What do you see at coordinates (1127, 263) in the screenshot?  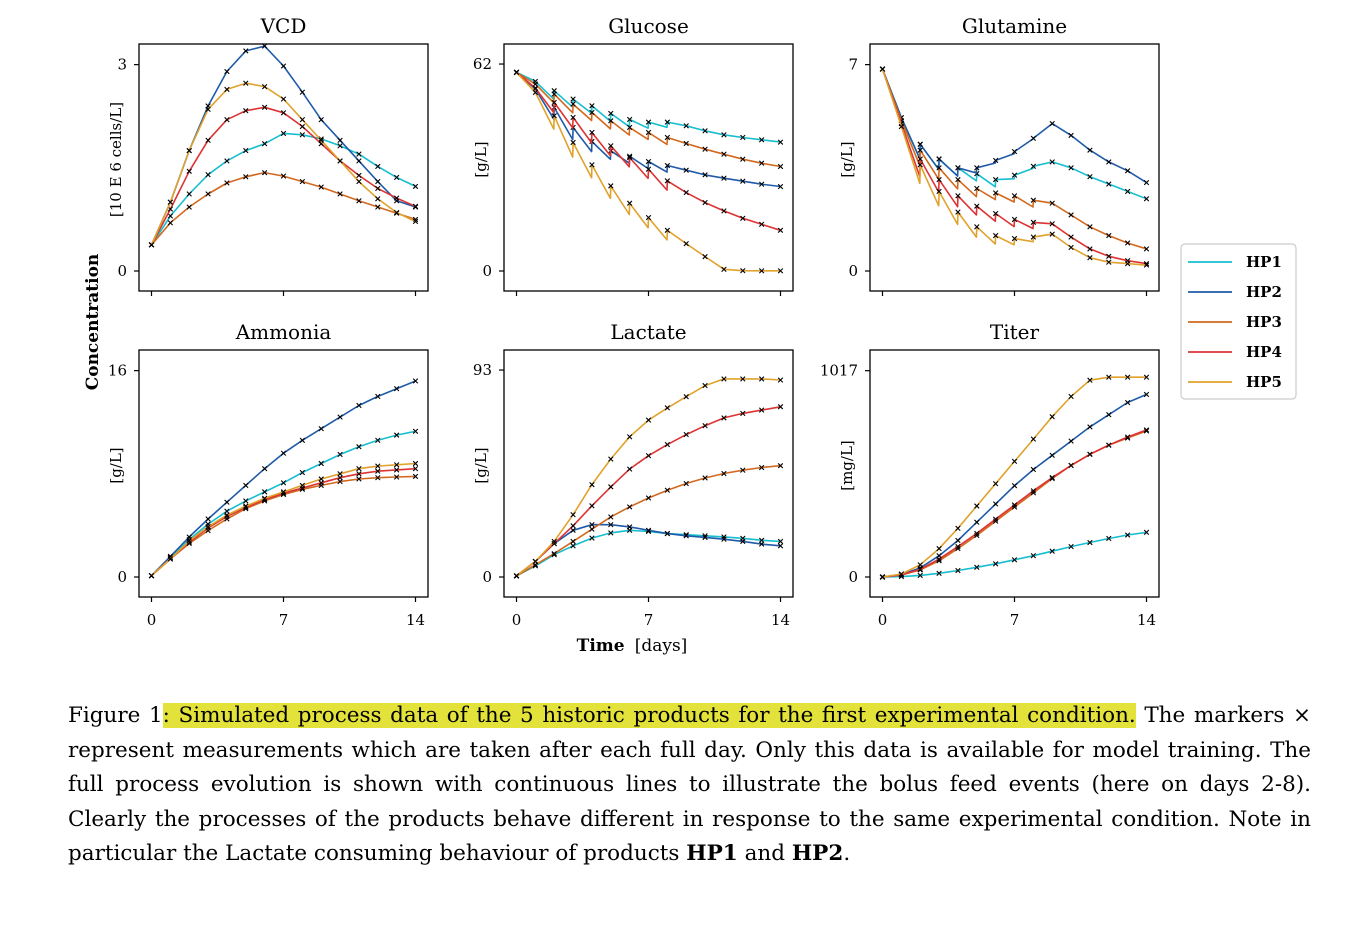 I see `marker-hp5-glutamine-day13` at bounding box center [1127, 263].